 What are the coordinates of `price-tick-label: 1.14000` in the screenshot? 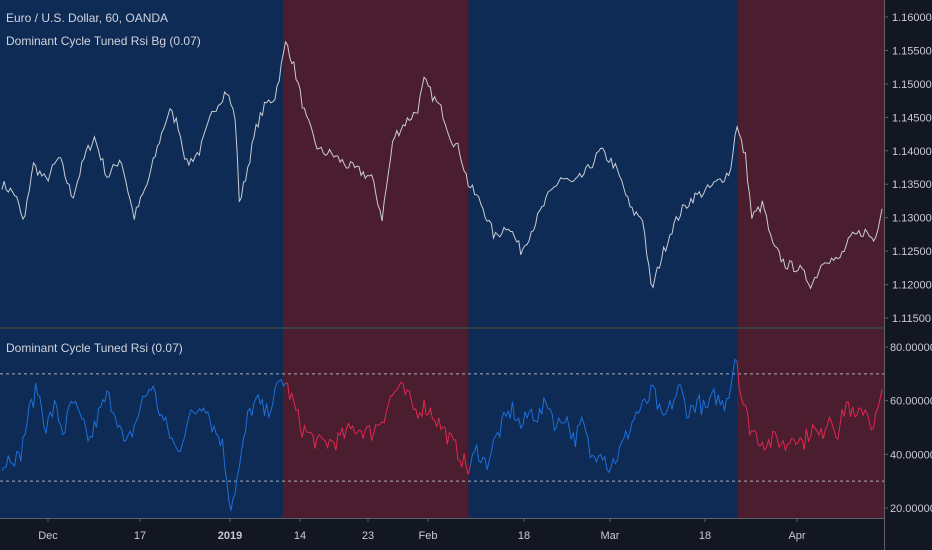 It's located at (912, 152).